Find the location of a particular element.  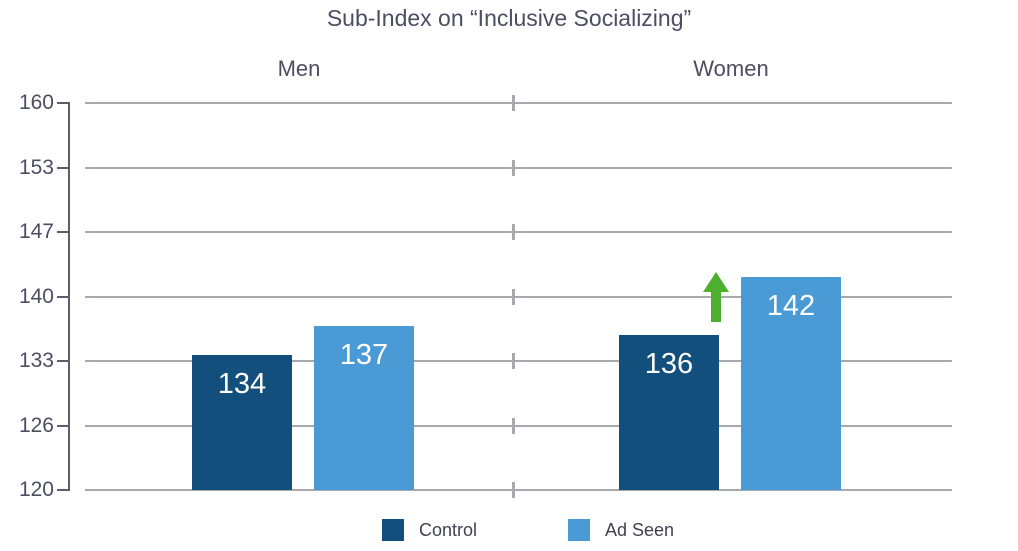

bar-value-label: 134 is located at coordinates (242, 383).